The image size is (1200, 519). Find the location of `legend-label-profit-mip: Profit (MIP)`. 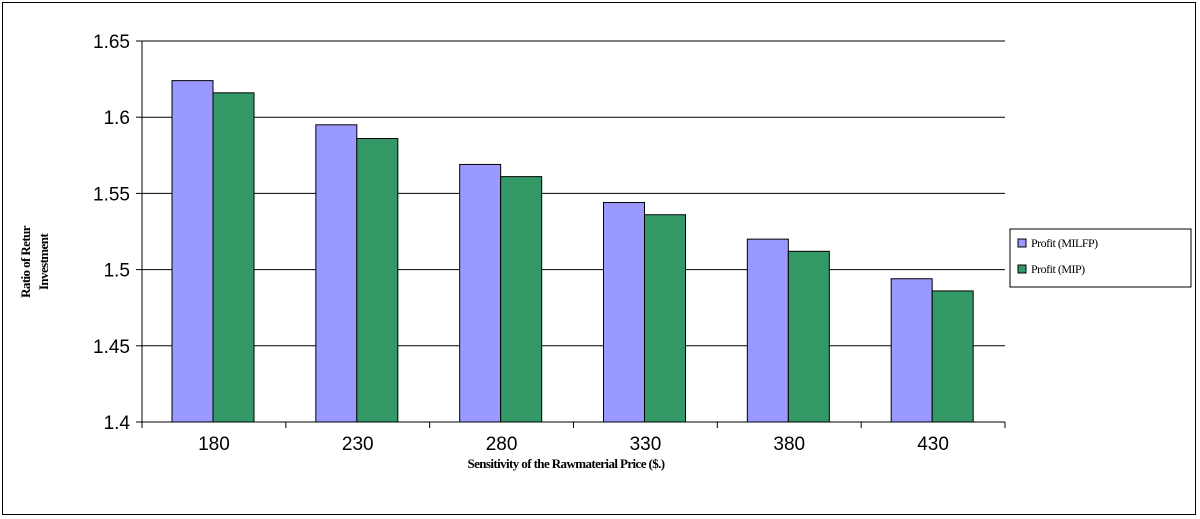

legend-label-profit-mip: Profit (MIP) is located at coordinates (1058, 269).